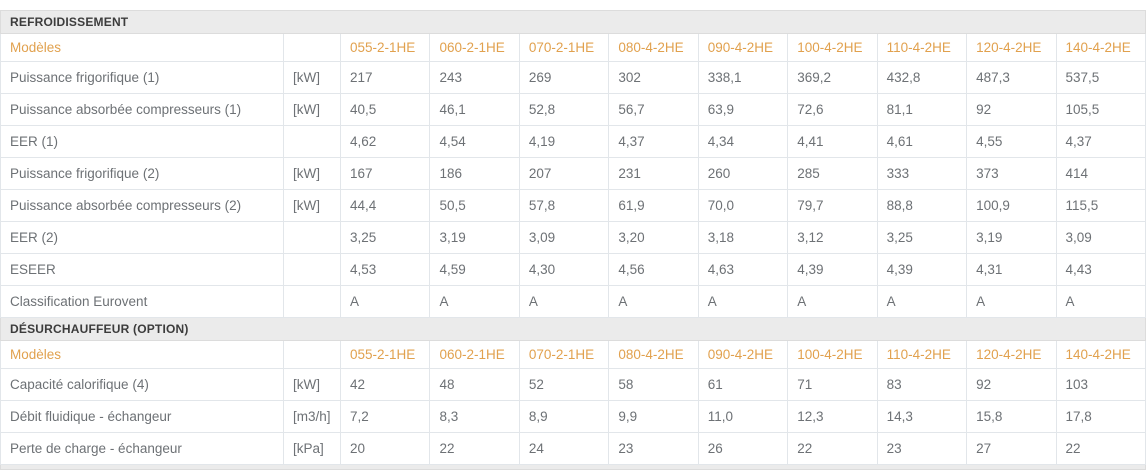 The width and height of the screenshot is (1146, 470). I want to click on cell-value: 432,8, so click(922, 77).